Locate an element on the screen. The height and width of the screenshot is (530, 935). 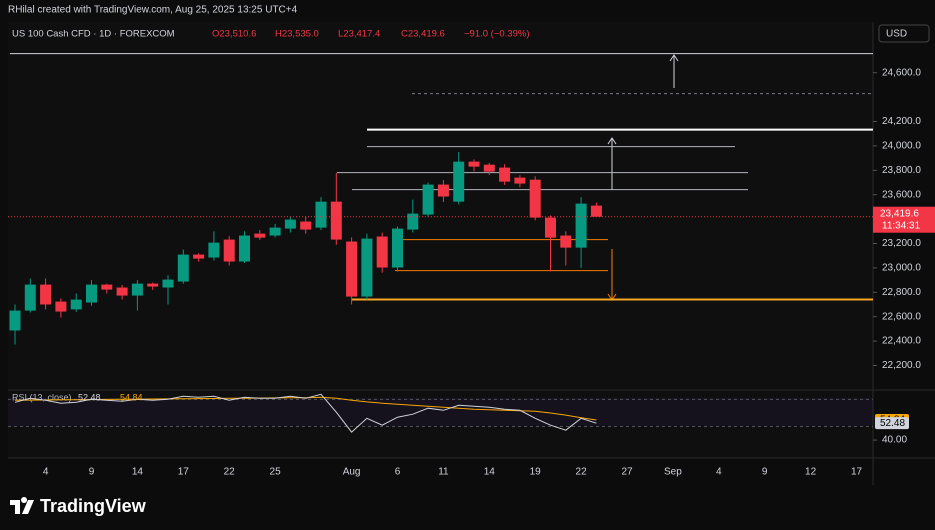
y-tick-label: 22,400.0 is located at coordinates (901, 341).